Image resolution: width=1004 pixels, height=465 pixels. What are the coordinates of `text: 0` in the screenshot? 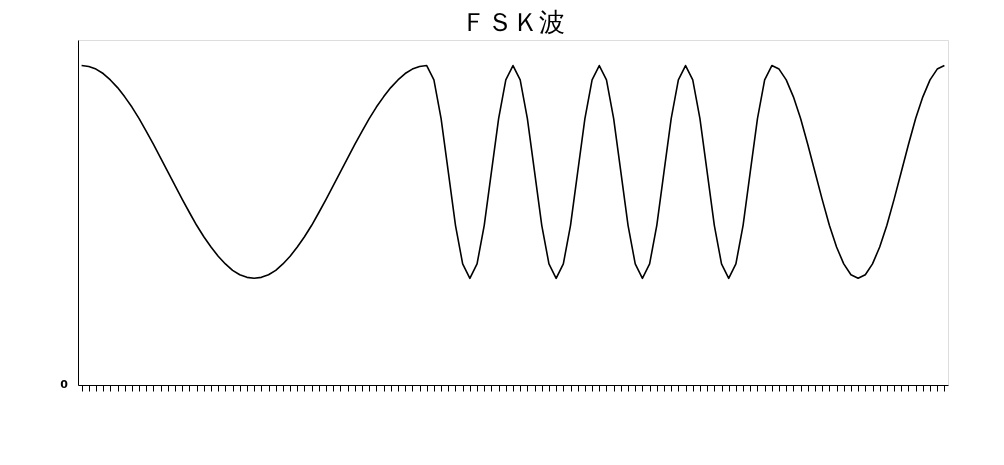 It's located at (64, 384).